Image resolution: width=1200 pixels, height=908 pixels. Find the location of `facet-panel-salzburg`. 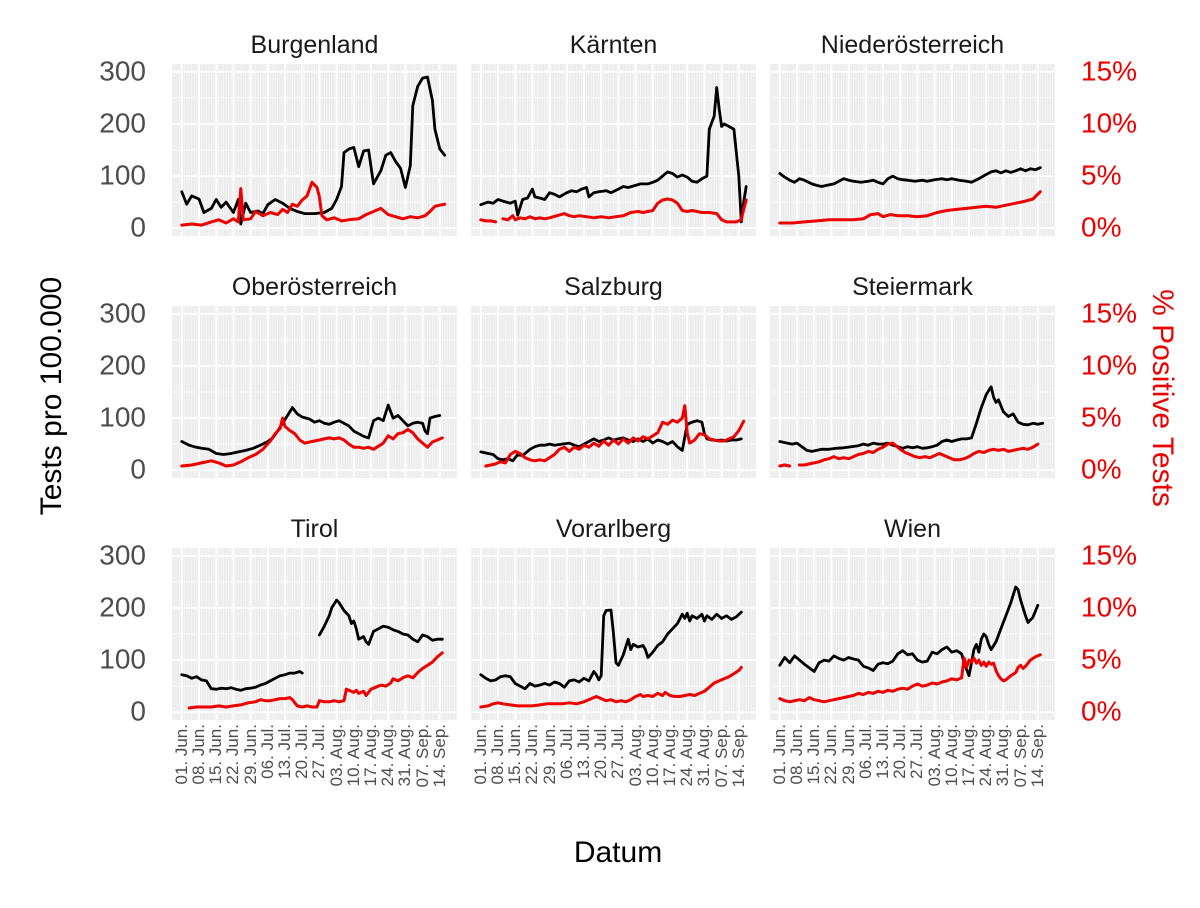

facet-panel-salzburg is located at coordinates (613, 392).